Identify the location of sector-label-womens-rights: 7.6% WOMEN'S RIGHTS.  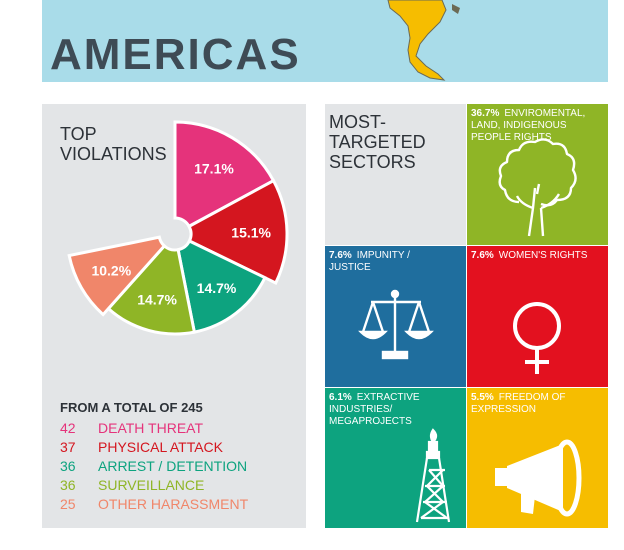
(529, 255).